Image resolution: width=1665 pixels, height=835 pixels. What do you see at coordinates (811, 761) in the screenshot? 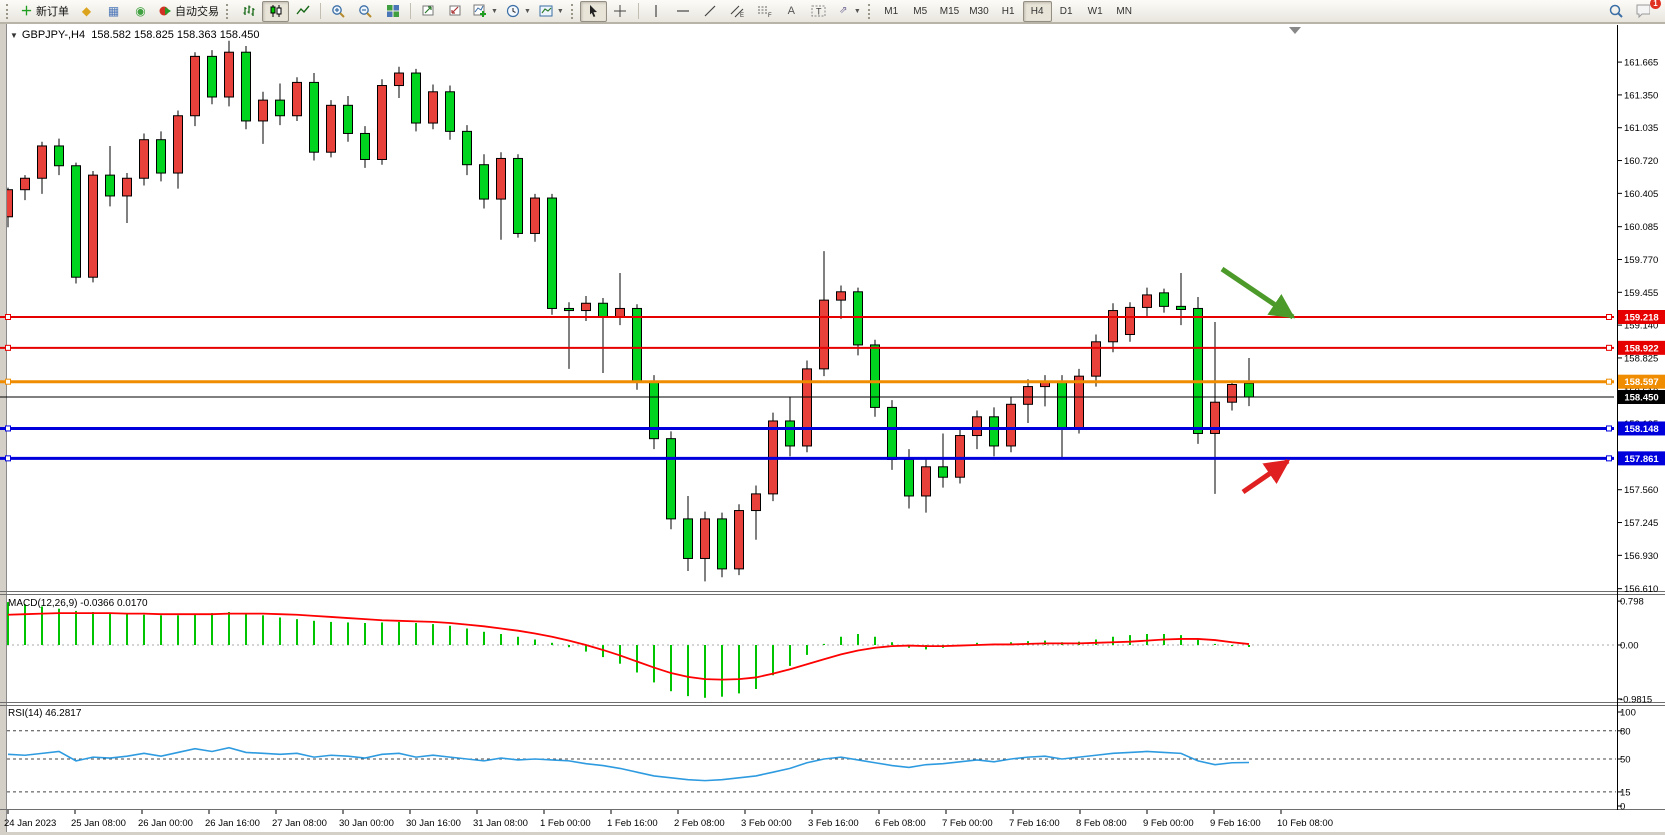
I see `rsi-pane` at bounding box center [811, 761].